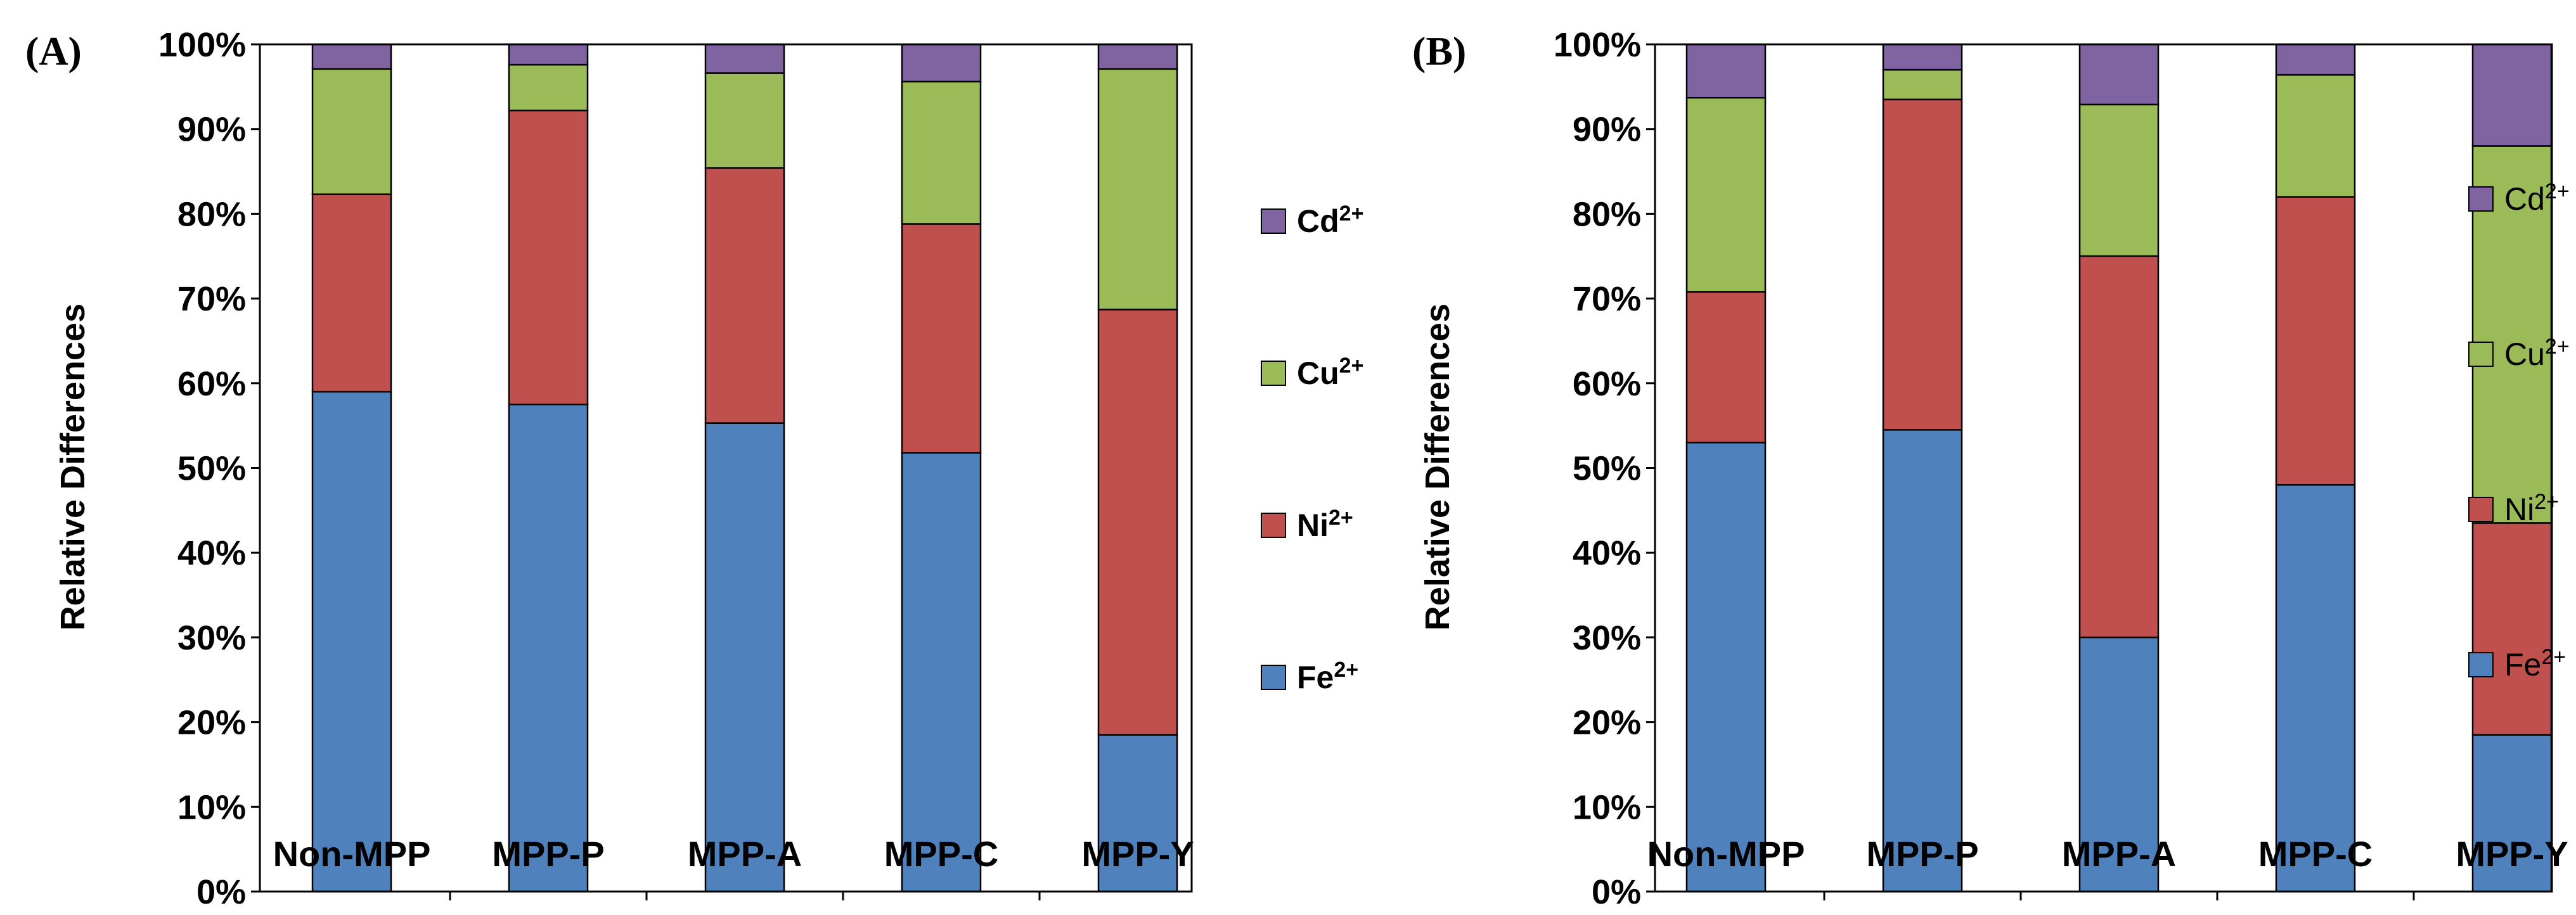 This screenshot has height=915, width=2576. I want to click on legend-label-ni: Ni2+, so click(1325, 524).